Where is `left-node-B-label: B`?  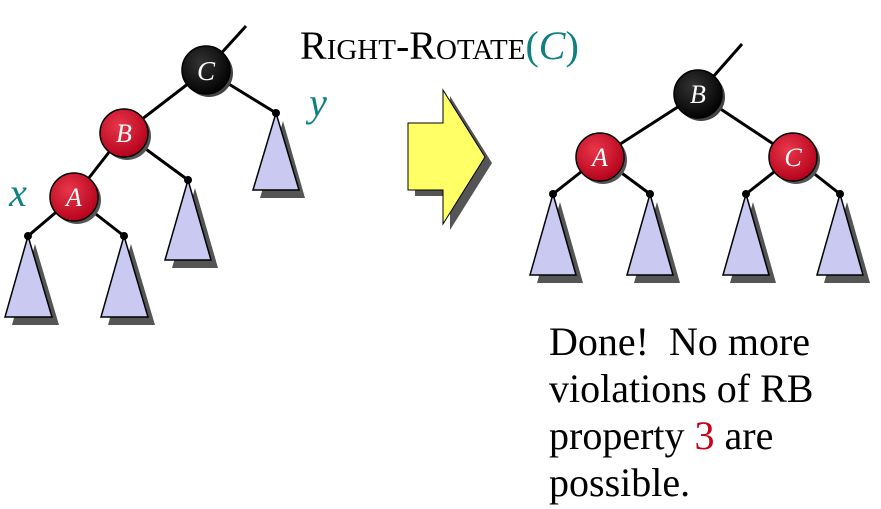 left-node-B-label: B is located at coordinates (124, 133).